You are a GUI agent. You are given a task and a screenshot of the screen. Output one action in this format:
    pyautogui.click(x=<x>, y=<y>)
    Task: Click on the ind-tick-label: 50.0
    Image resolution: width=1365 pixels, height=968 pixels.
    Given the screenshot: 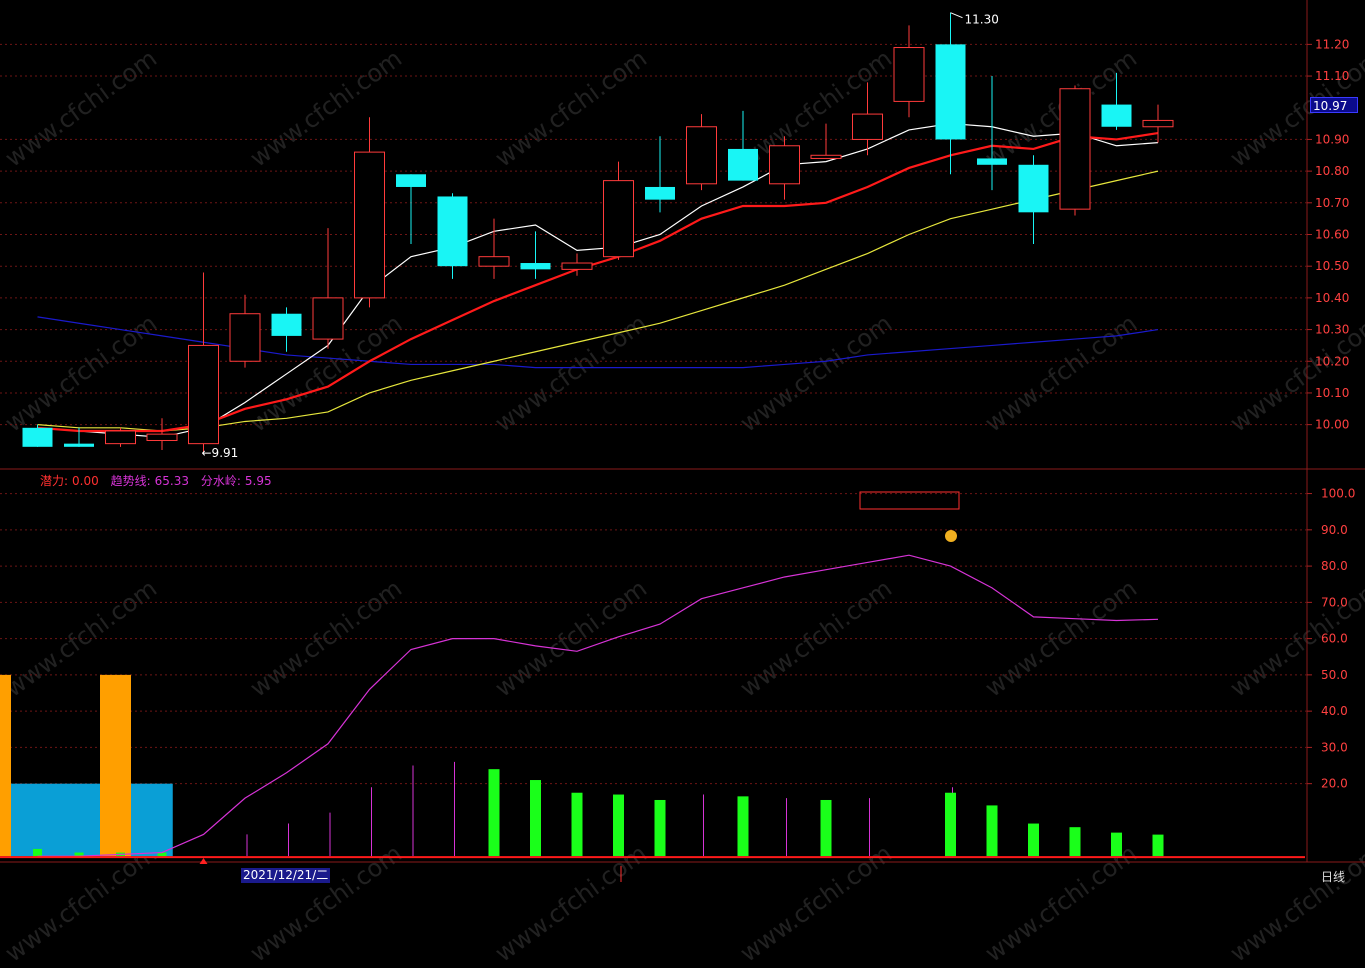 What is the action you would take?
    pyautogui.click(x=1334, y=675)
    